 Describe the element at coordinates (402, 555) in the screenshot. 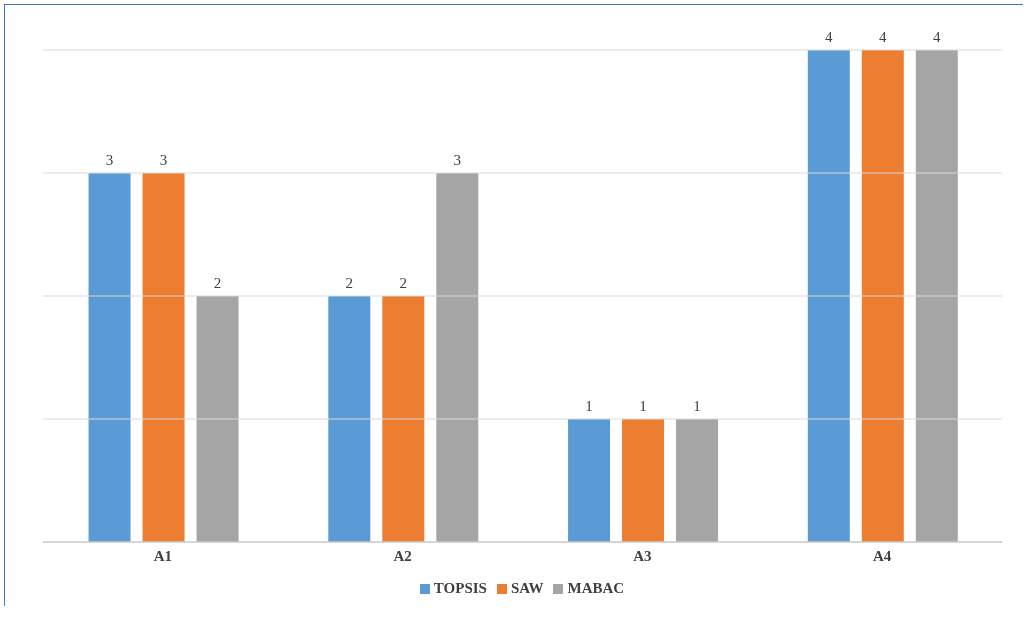

I see `x-tick-label: A2` at that location.